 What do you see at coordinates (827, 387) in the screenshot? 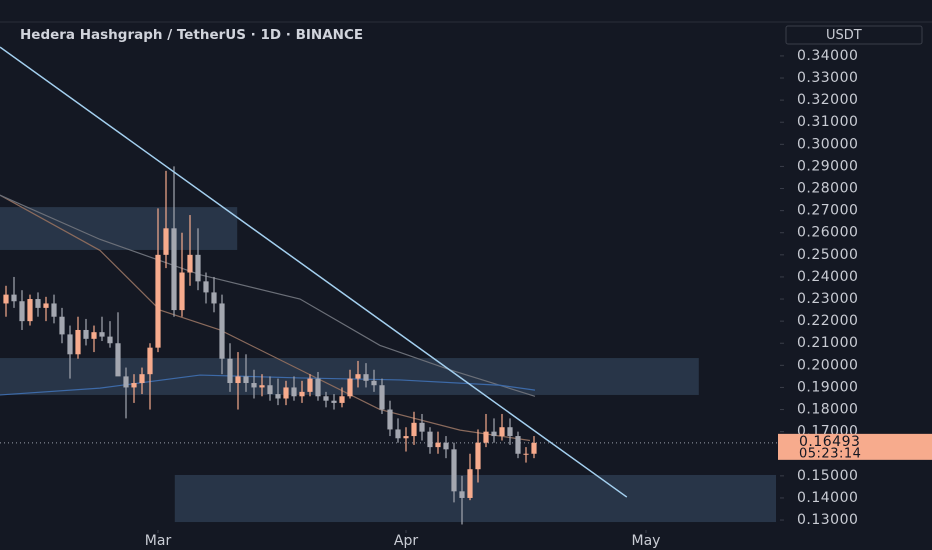
I see `y-tick-label: 0.19000` at bounding box center [827, 387].